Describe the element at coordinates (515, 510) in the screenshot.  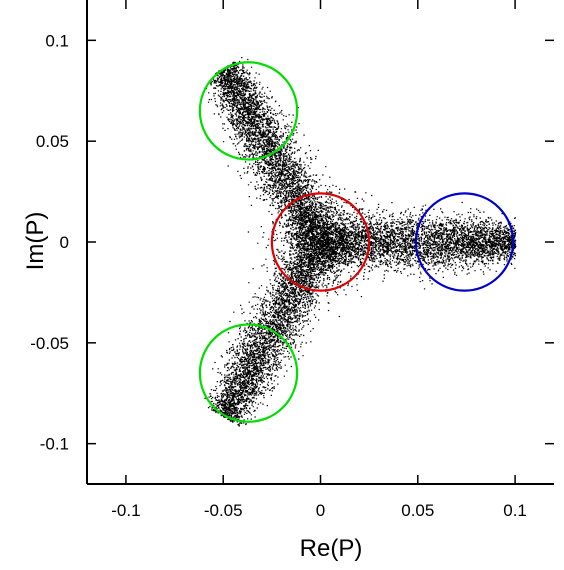
I see `x-tick-label: 0.1` at that location.